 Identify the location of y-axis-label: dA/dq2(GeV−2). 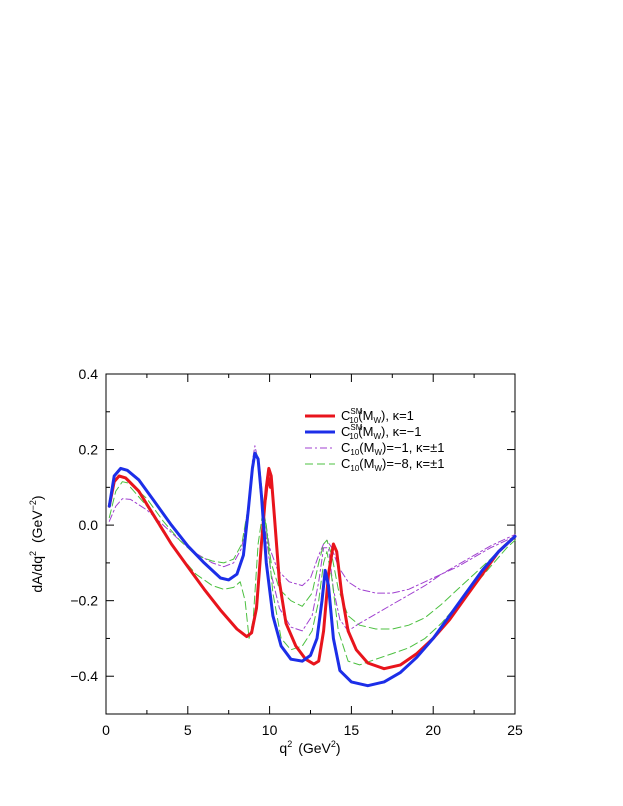
(36, 543).